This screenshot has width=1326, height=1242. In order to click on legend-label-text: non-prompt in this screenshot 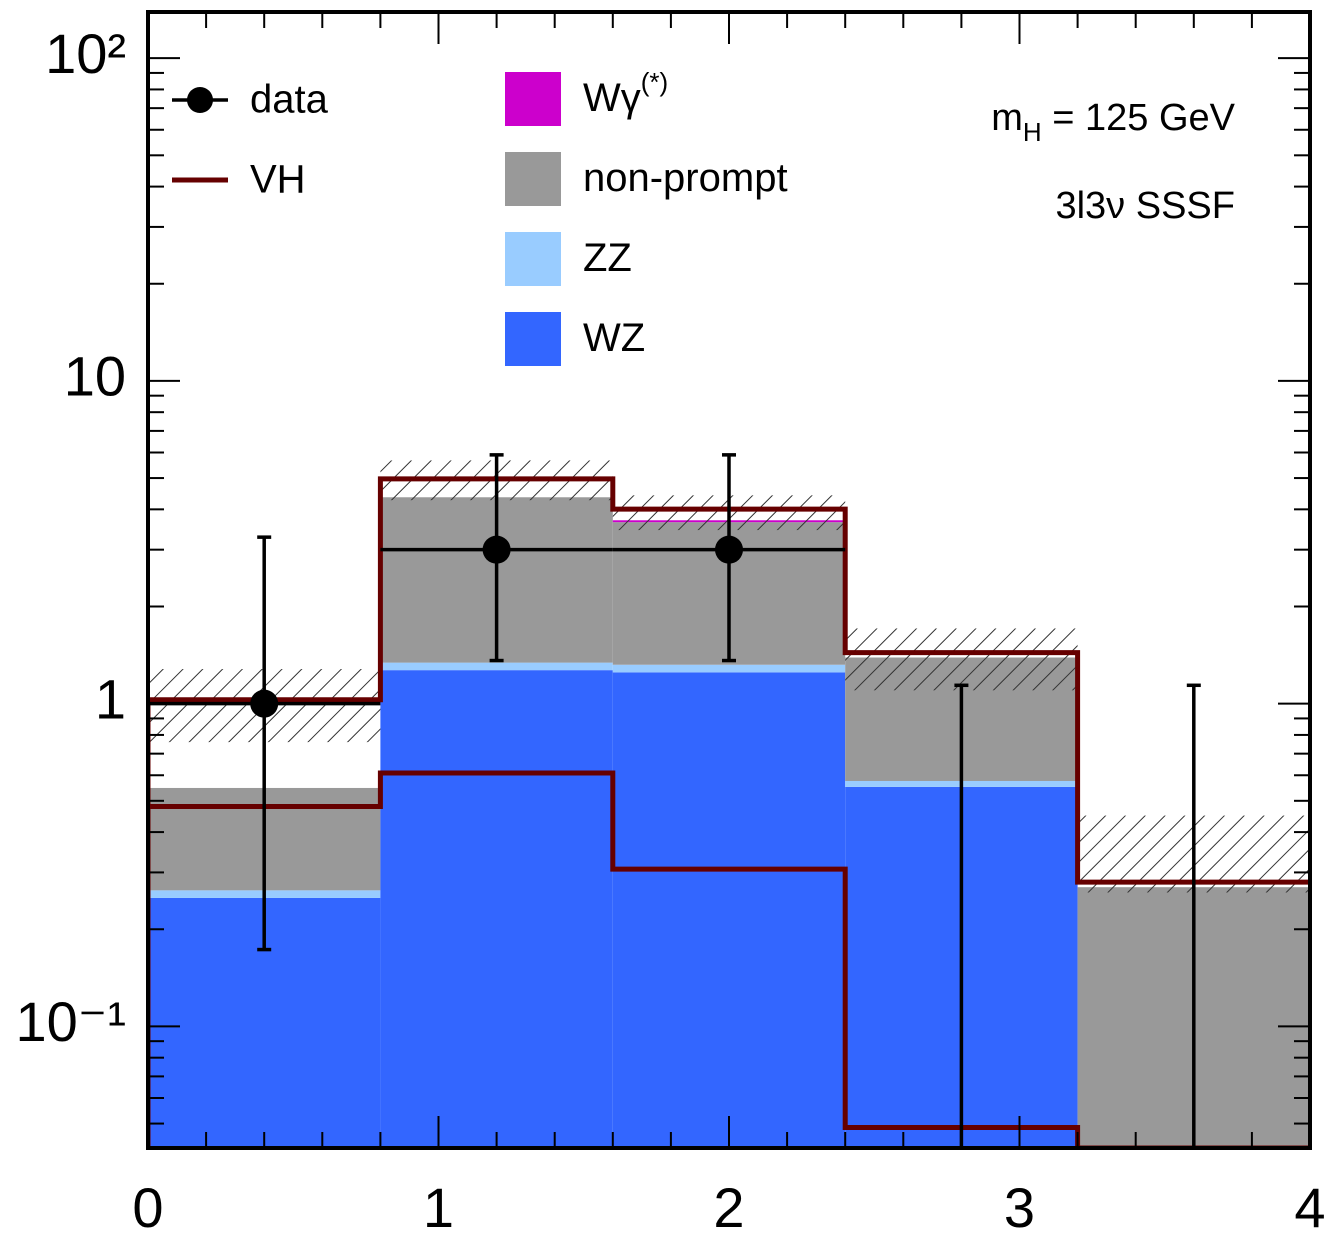, I will do `click(685, 178)`.